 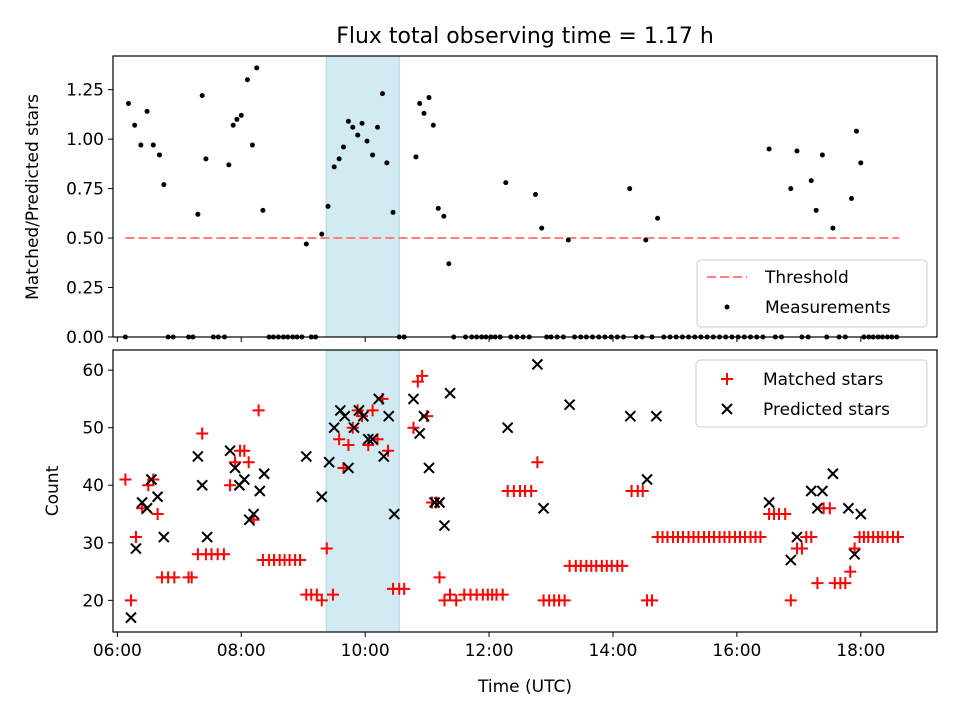 I want to click on x-tick-label: 08:00, so click(x=241, y=651).